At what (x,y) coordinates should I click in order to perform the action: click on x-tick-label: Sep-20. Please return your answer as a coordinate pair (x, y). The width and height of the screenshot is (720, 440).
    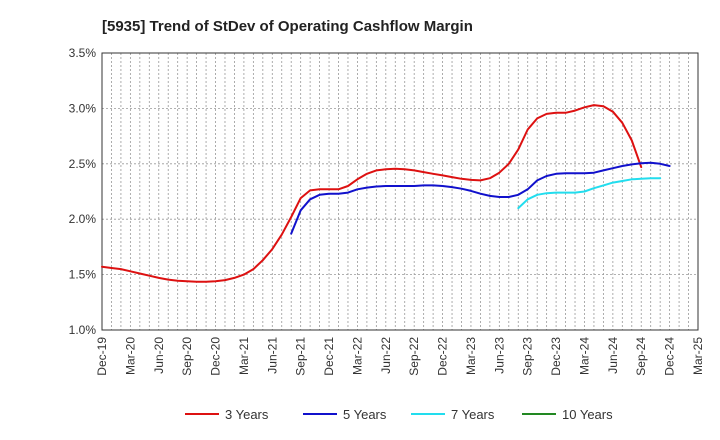
    Looking at the image, I should click on (187, 356).